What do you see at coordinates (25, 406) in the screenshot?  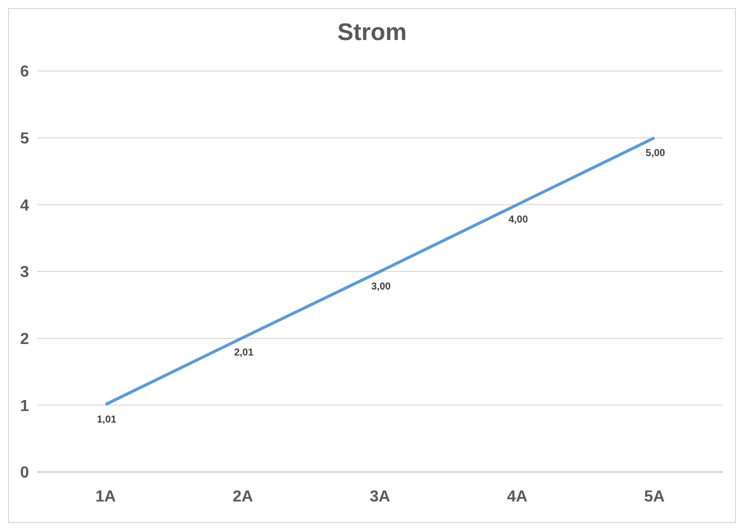 I see `y-tick-label: 1` at bounding box center [25, 406].